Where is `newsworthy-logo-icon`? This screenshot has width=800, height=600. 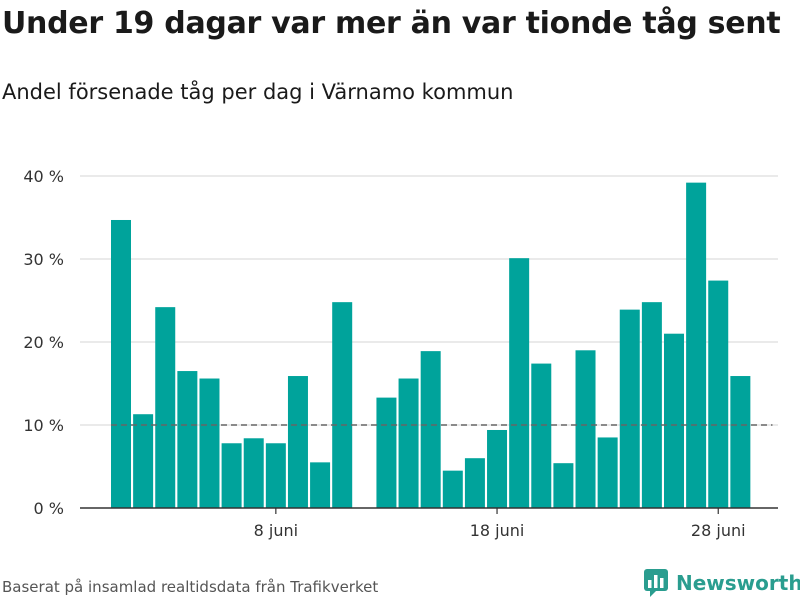 newsworthy-logo-icon is located at coordinates (656, 583).